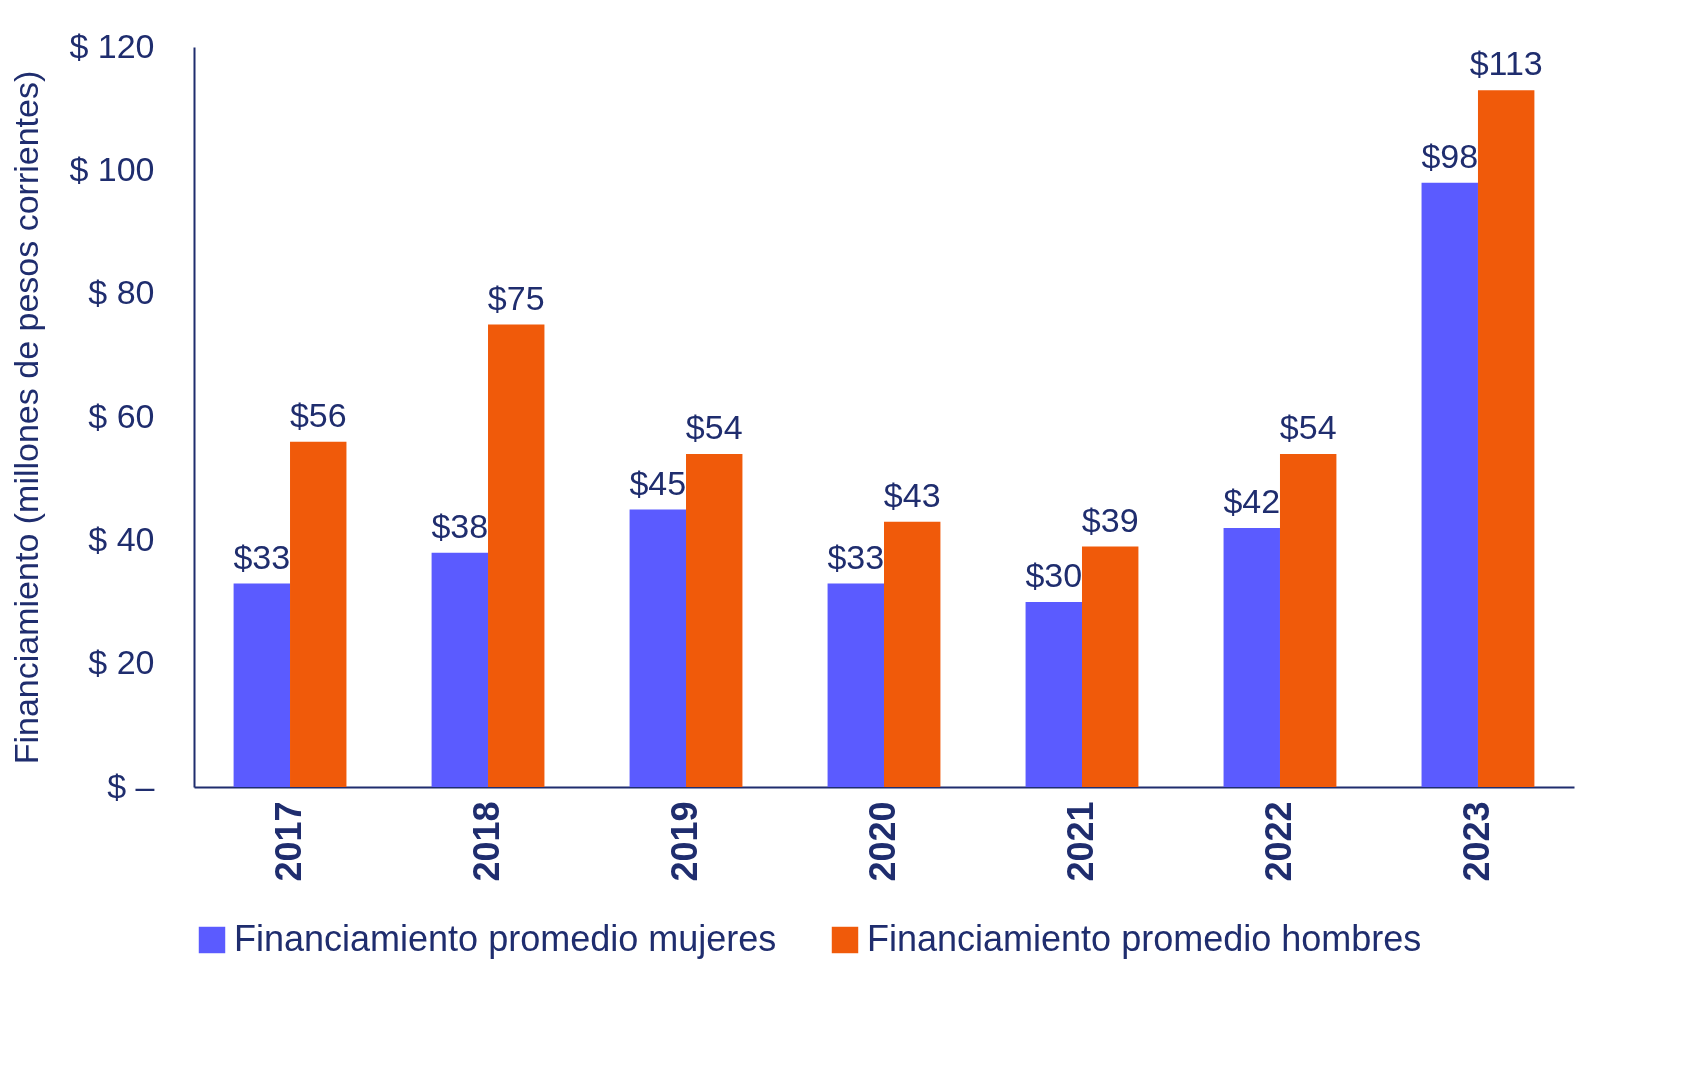 The width and height of the screenshot is (1691, 1081). I want to click on y-tick-label: $ 20, so click(121, 662).